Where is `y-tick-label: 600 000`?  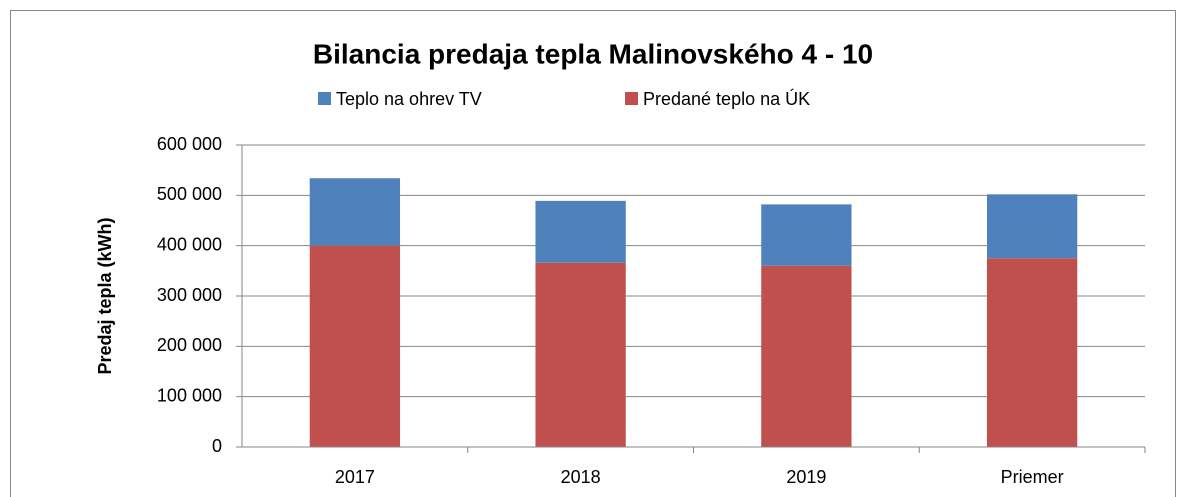
y-tick-label: 600 000 is located at coordinates (189, 144).